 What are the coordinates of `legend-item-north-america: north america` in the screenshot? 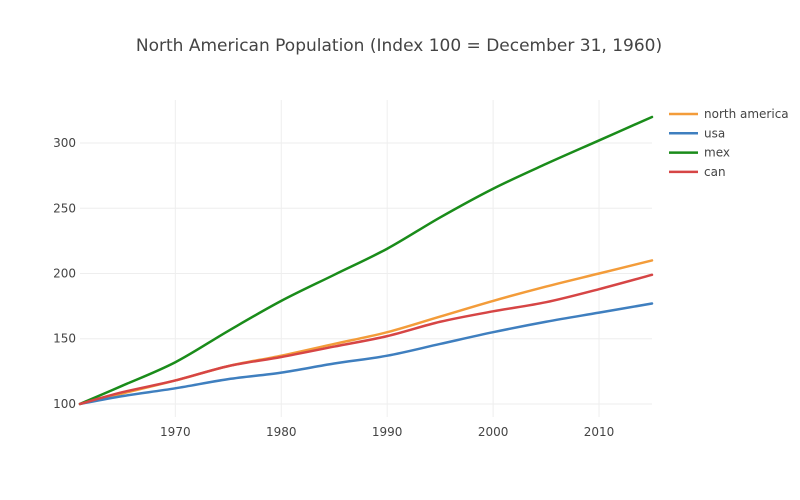 It's located at (729, 114).